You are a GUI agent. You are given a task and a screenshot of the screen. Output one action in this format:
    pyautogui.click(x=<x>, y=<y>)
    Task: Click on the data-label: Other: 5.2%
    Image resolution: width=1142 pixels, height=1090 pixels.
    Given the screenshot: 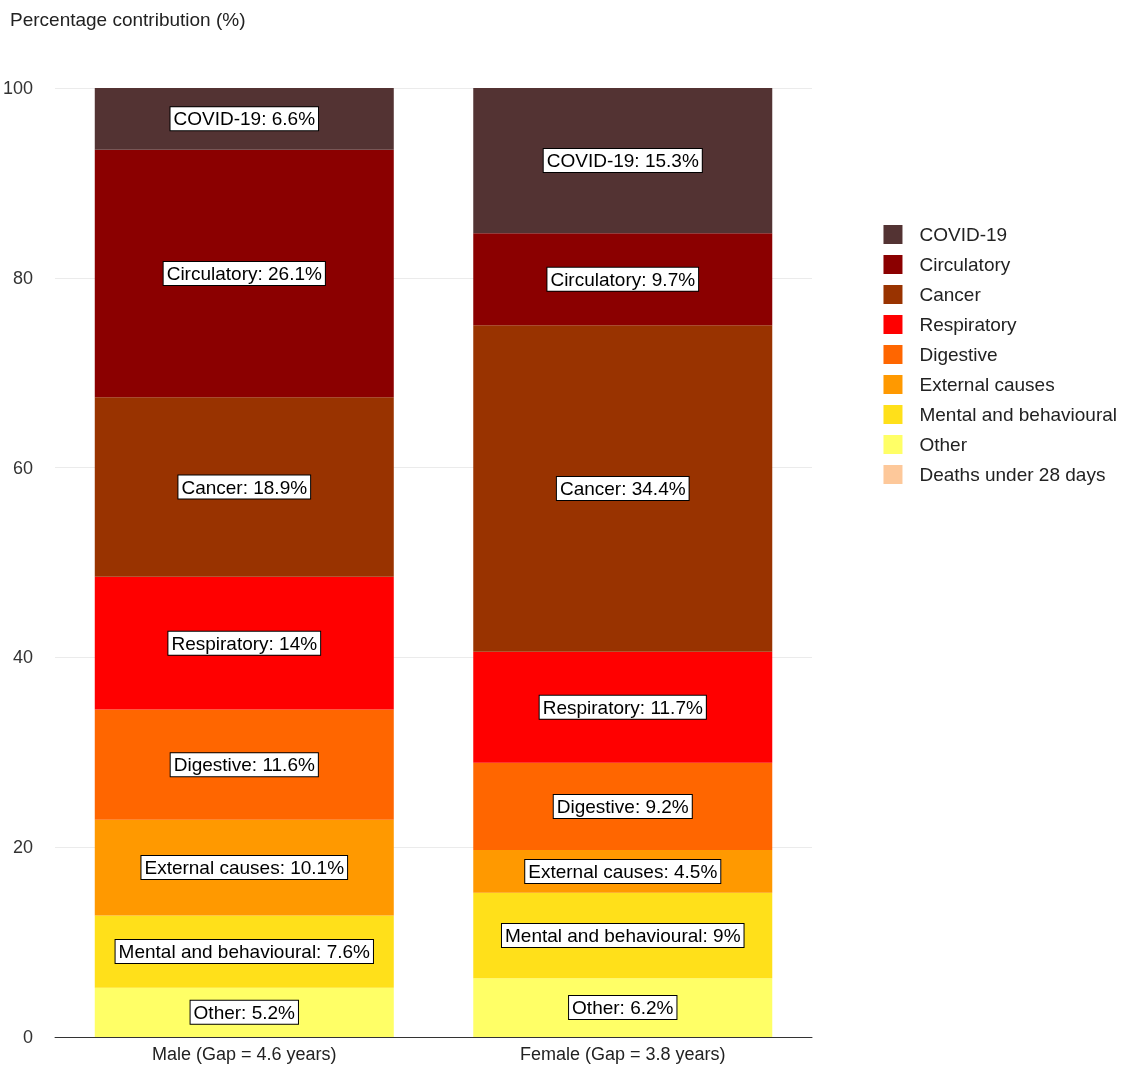 What is the action you would take?
    pyautogui.click(x=244, y=1012)
    